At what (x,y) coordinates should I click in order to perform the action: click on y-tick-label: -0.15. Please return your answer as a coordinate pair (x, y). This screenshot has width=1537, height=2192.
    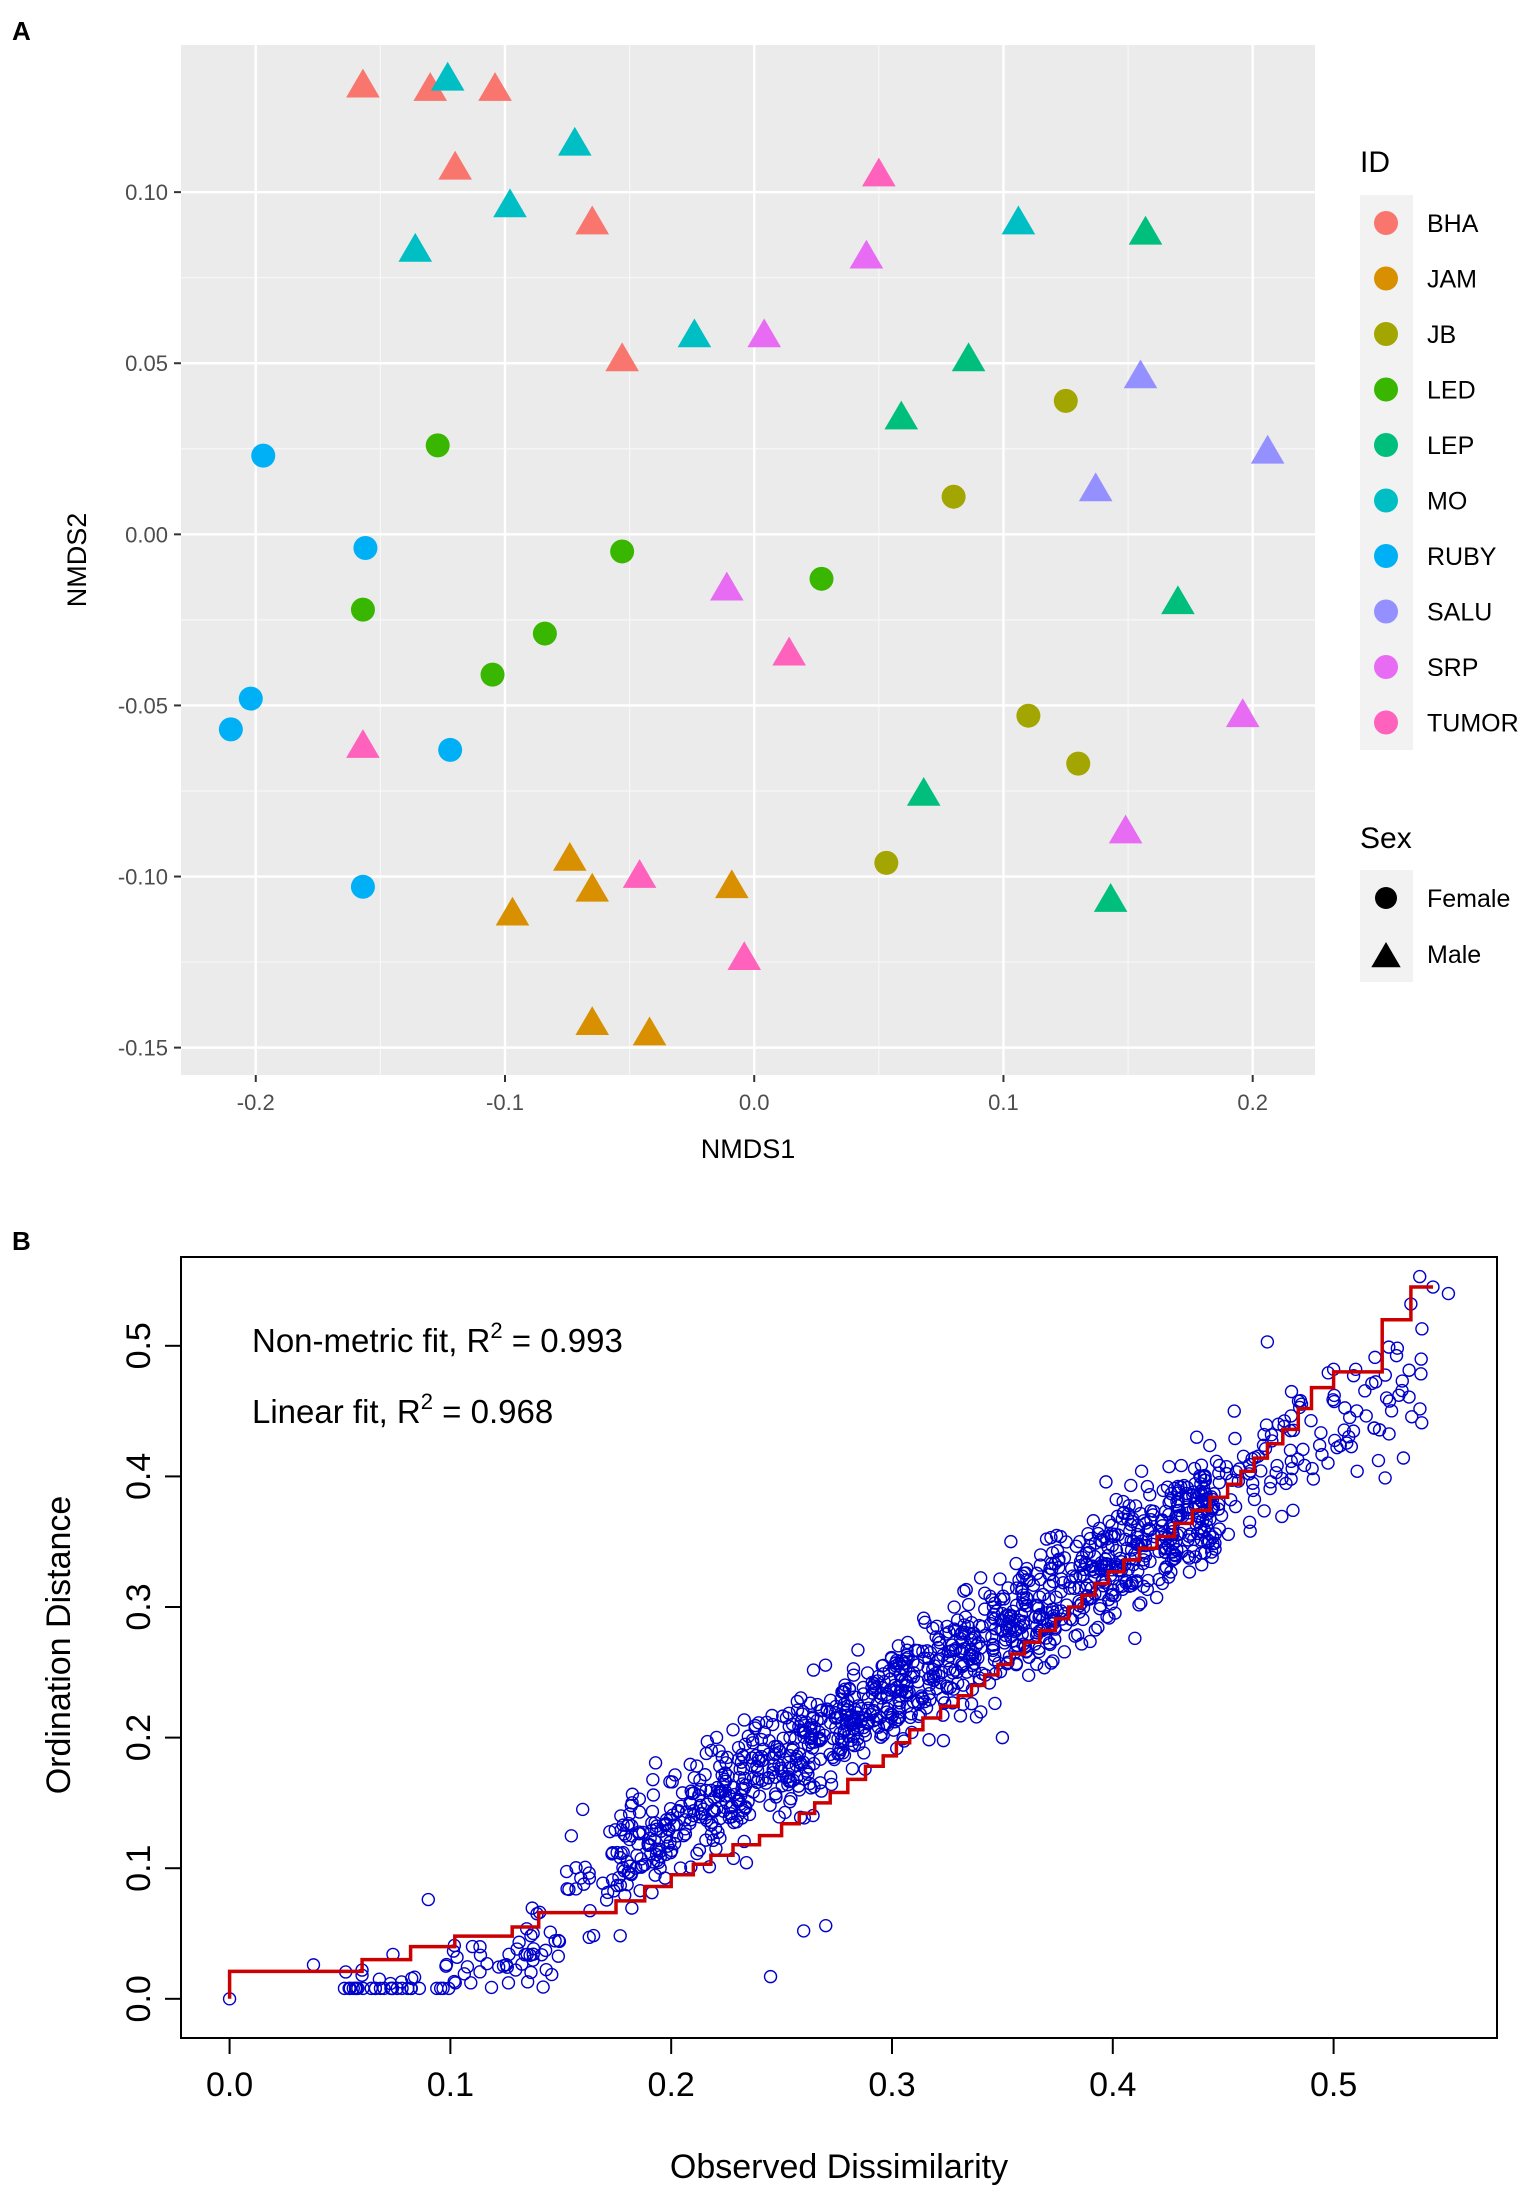
    Looking at the image, I should click on (143, 1048).